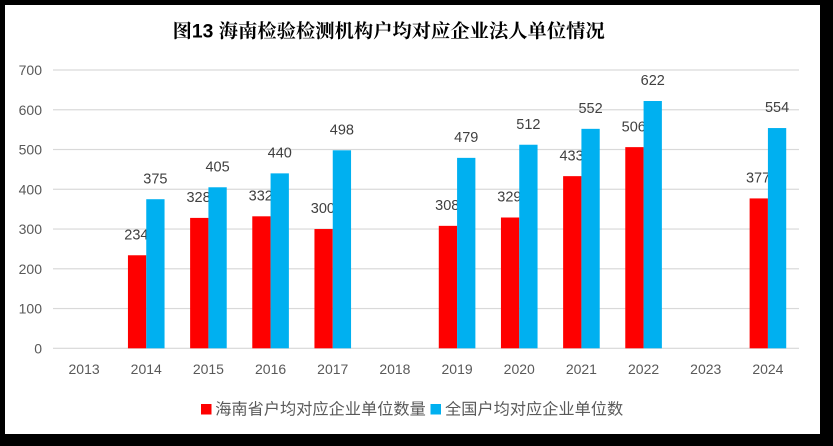  What do you see at coordinates (261, 197) in the screenshot?
I see `svg-text: 332` at bounding box center [261, 197].